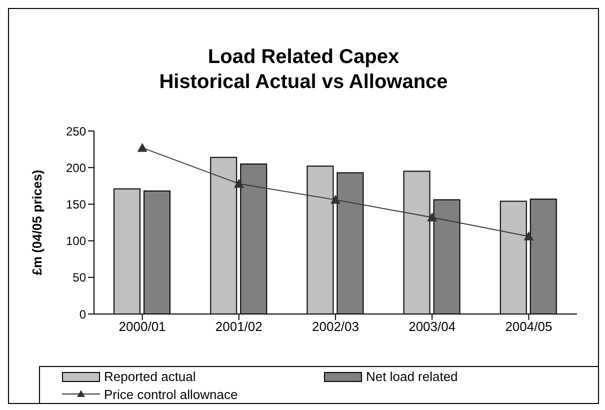 Image resolution: width=605 pixels, height=410 pixels. I want to click on y-tick-label: 50, so click(79, 277).